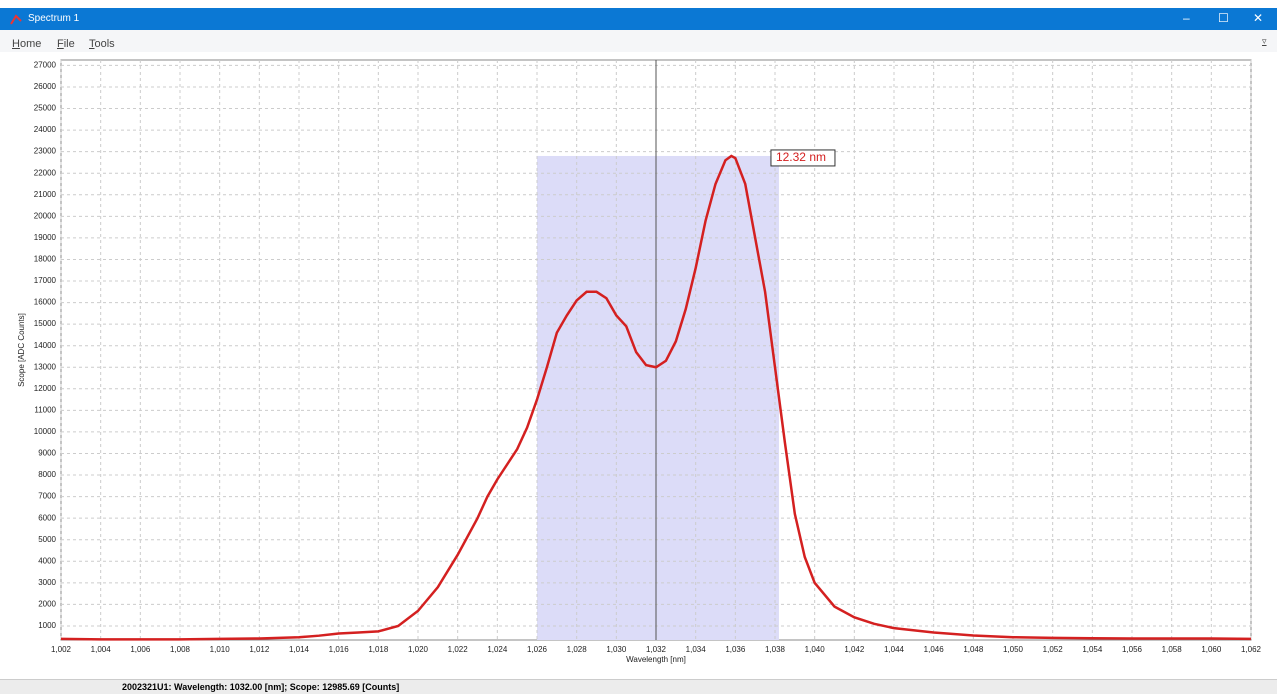 The width and height of the screenshot is (1277, 694). I want to click on x-tick-label: 1,024, so click(497, 649).